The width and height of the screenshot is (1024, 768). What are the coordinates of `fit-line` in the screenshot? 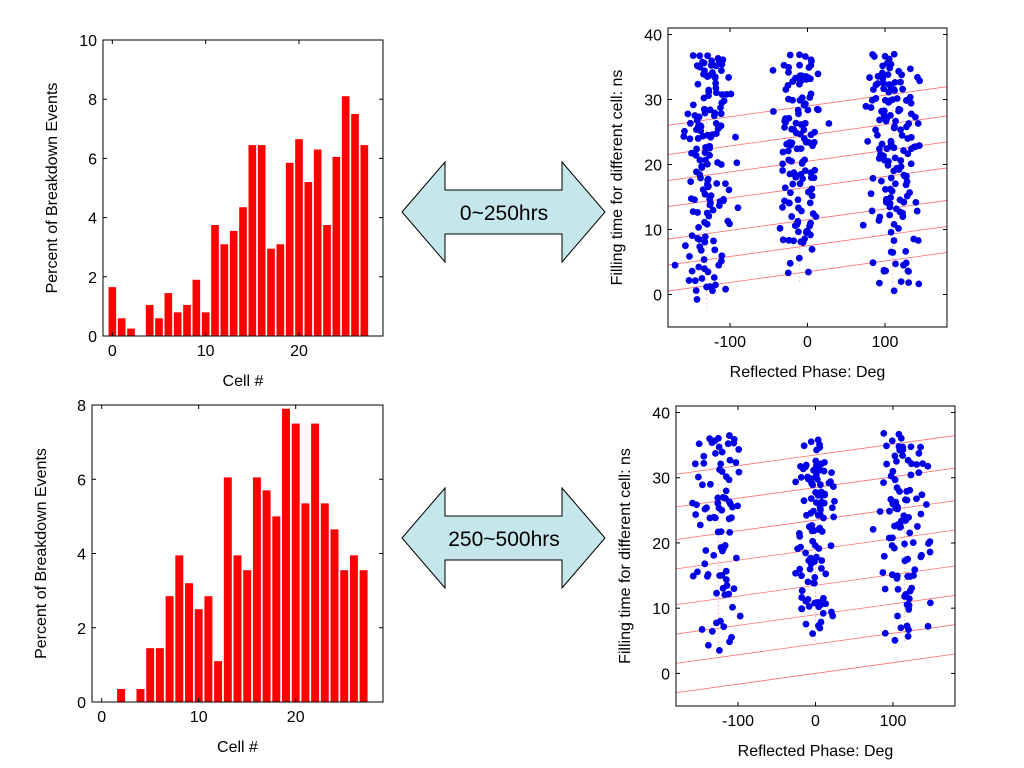 It's located at (807, 246).